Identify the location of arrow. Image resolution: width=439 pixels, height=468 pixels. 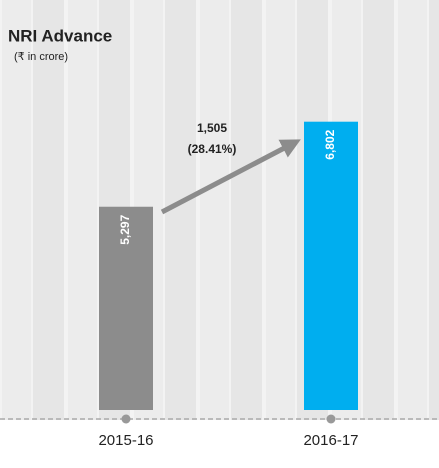
(230, 177).